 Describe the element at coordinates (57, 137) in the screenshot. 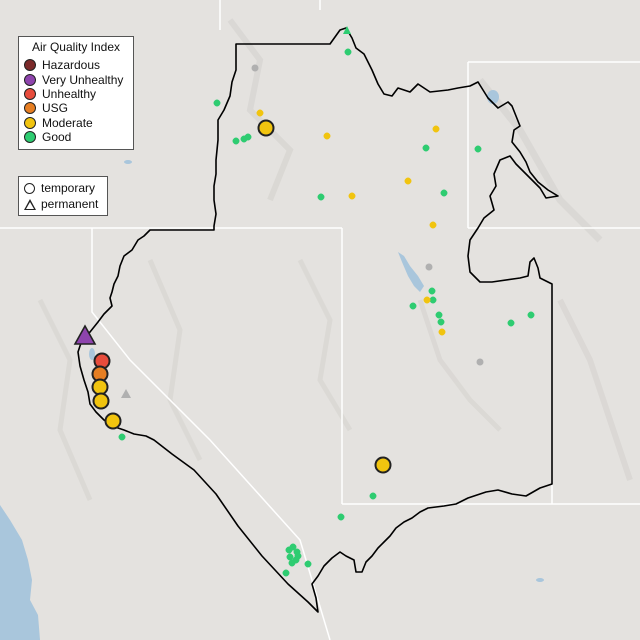

I see `legend-label: Good` at that location.